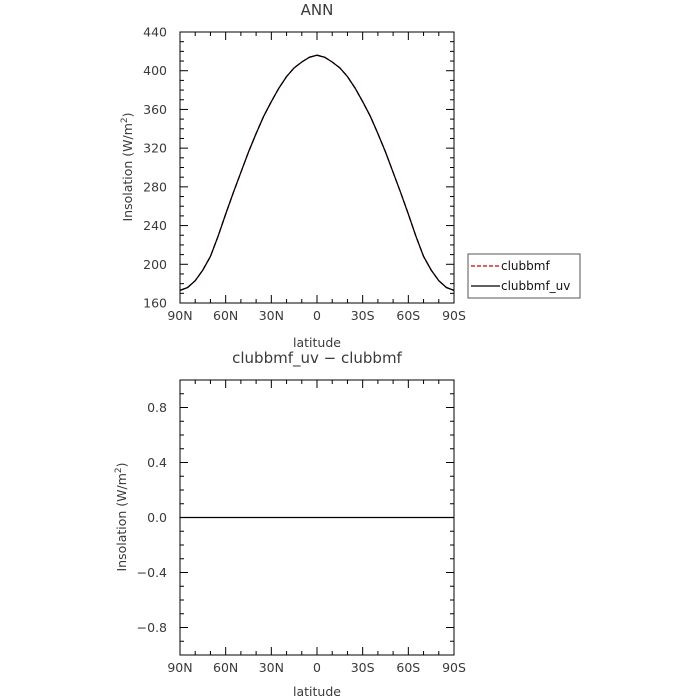 The image size is (700, 700). What do you see at coordinates (157, 517) in the screenshot?
I see `bottom-y-tick-label: 0.0` at bounding box center [157, 517].